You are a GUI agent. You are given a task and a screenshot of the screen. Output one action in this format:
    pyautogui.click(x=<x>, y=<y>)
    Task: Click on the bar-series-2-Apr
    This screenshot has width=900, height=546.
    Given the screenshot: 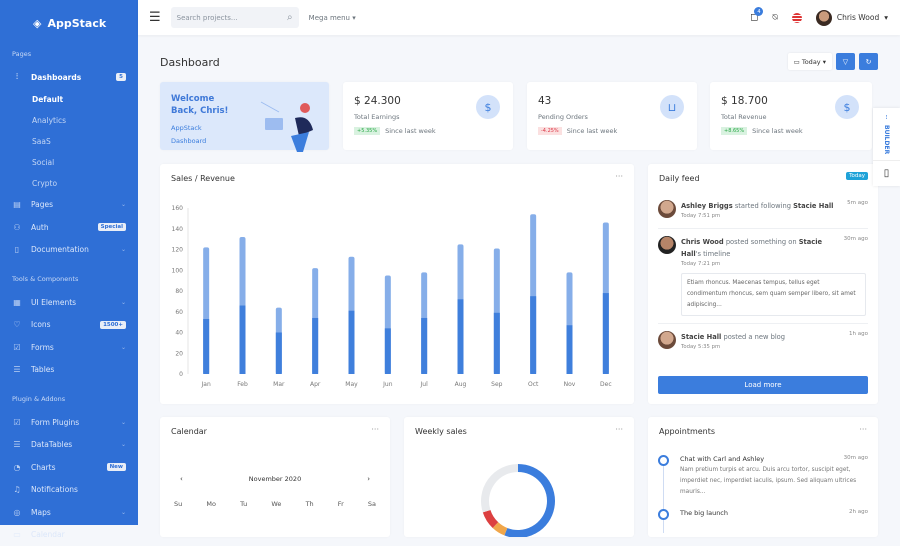 What is the action you would take?
    pyautogui.click(x=315, y=346)
    